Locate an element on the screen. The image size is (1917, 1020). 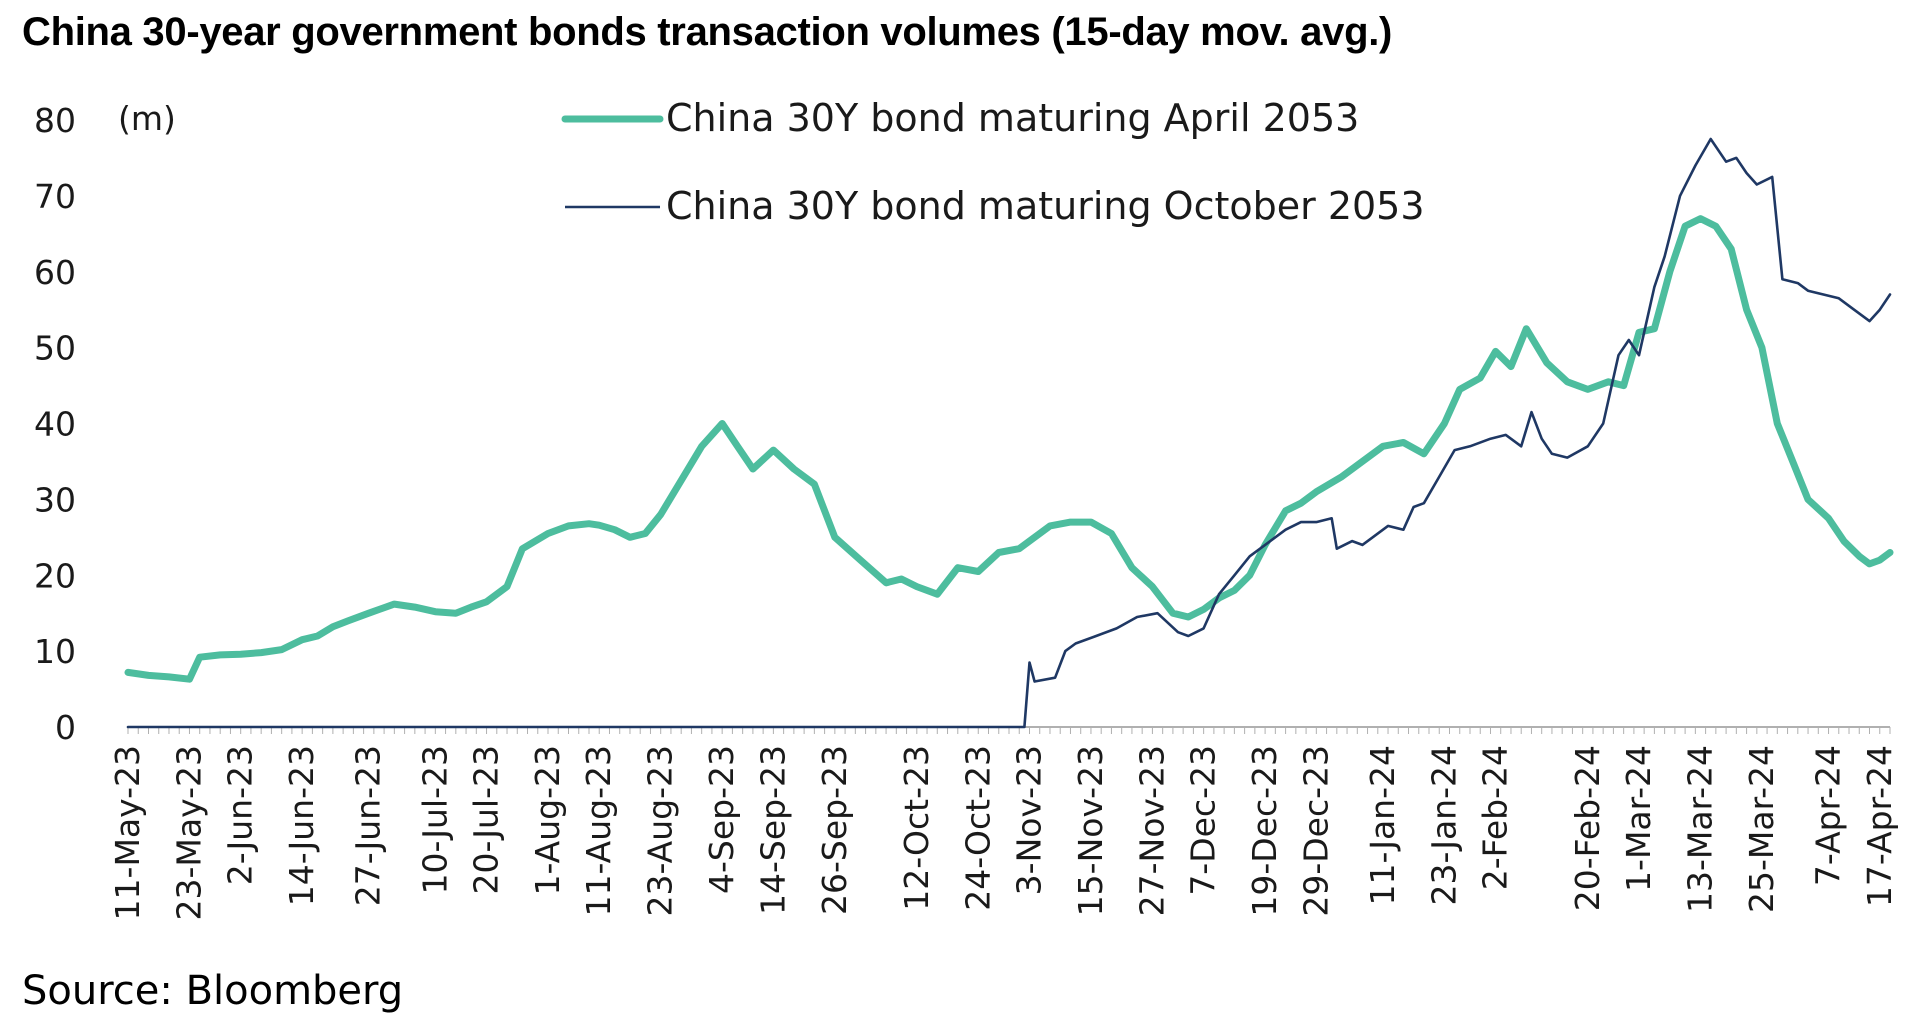
x-tick-label: 2-Jun-23 is located at coordinates (240, 815).